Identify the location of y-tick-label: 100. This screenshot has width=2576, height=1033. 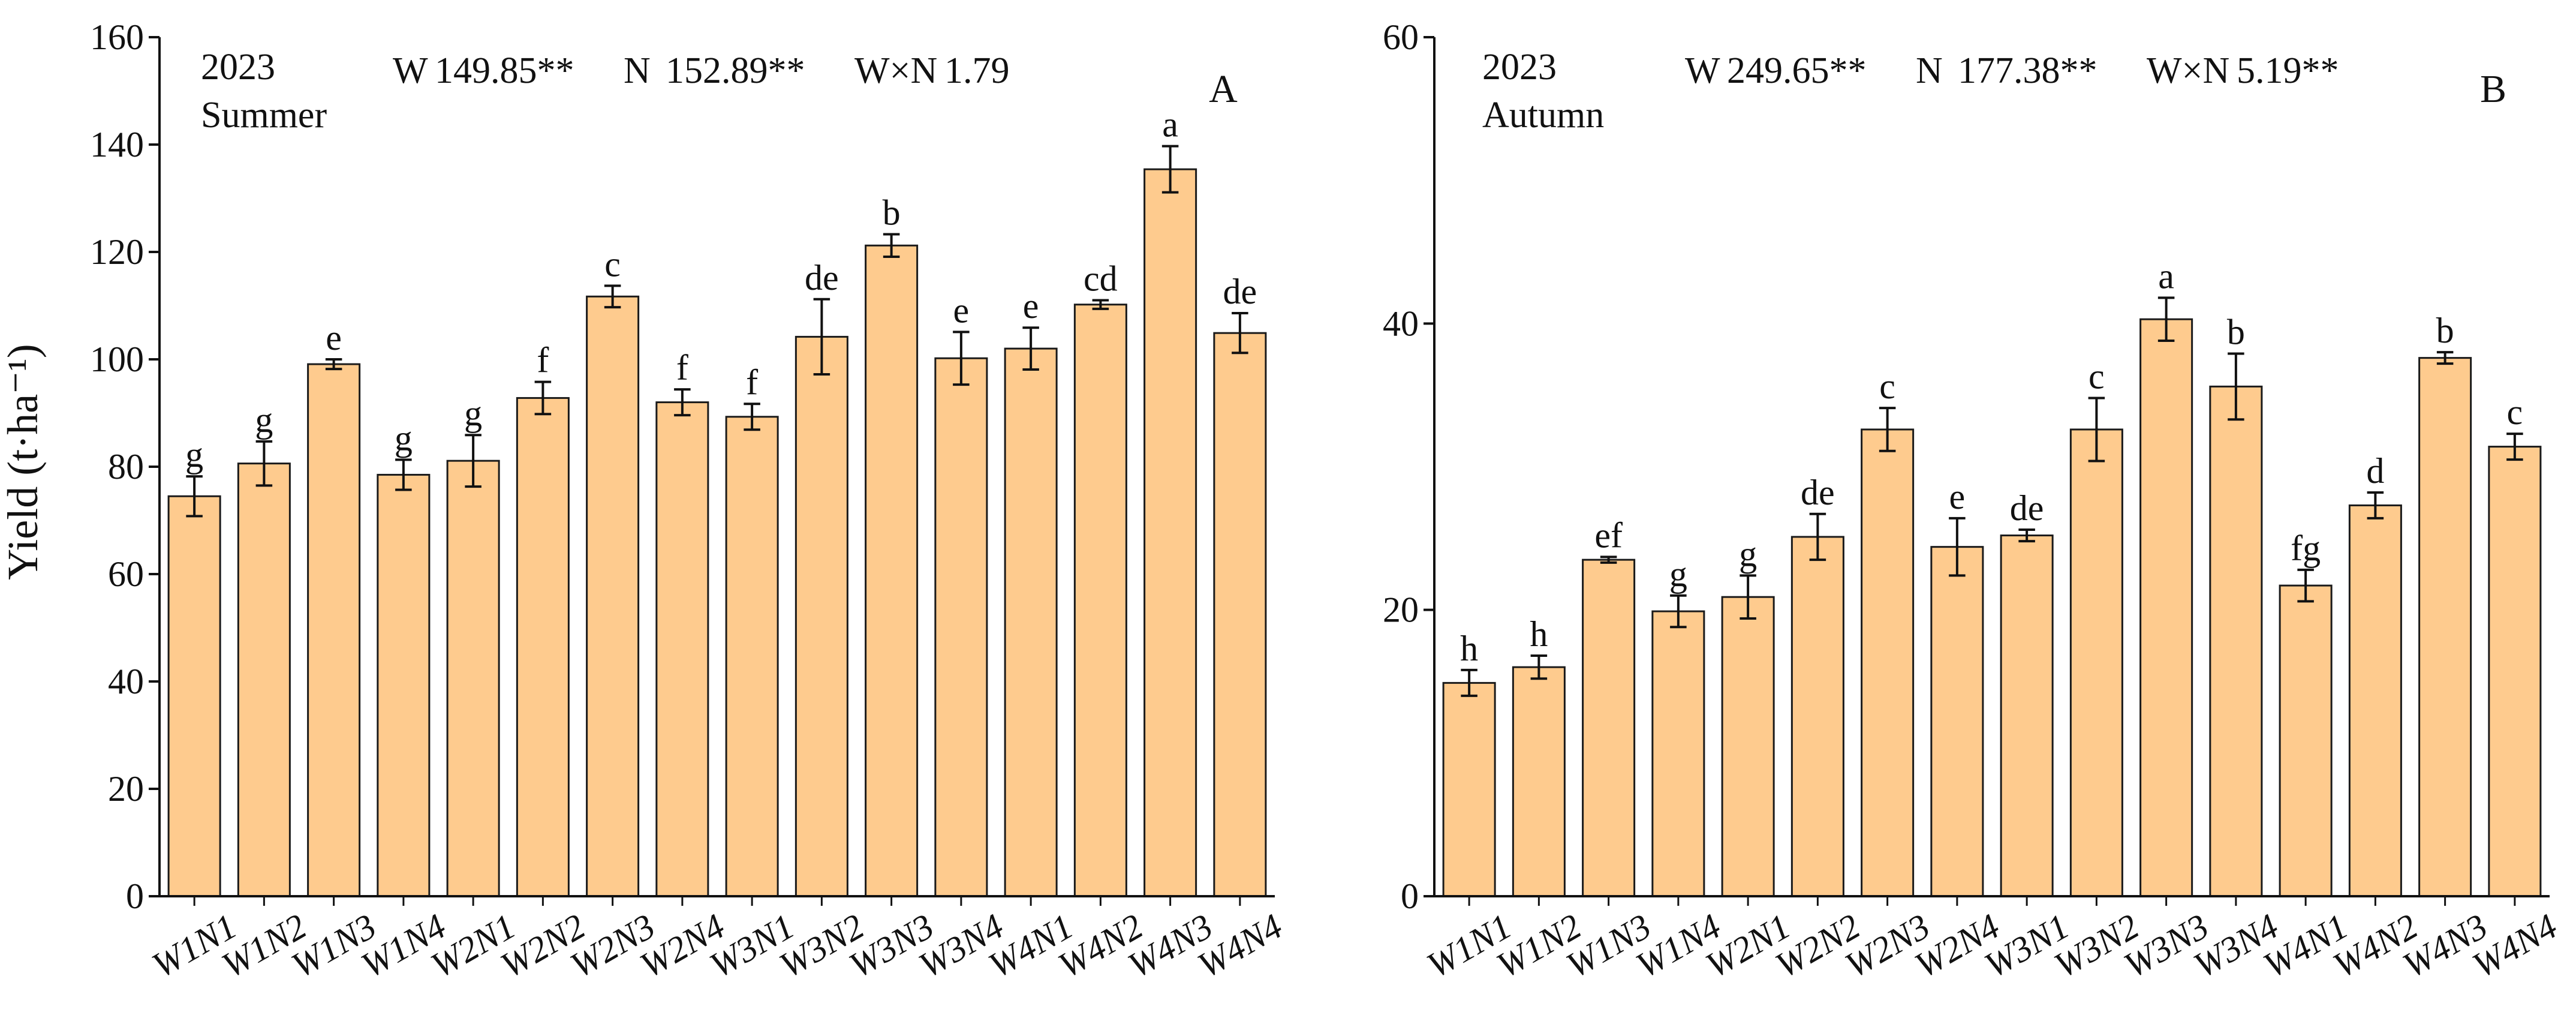
(117, 359).